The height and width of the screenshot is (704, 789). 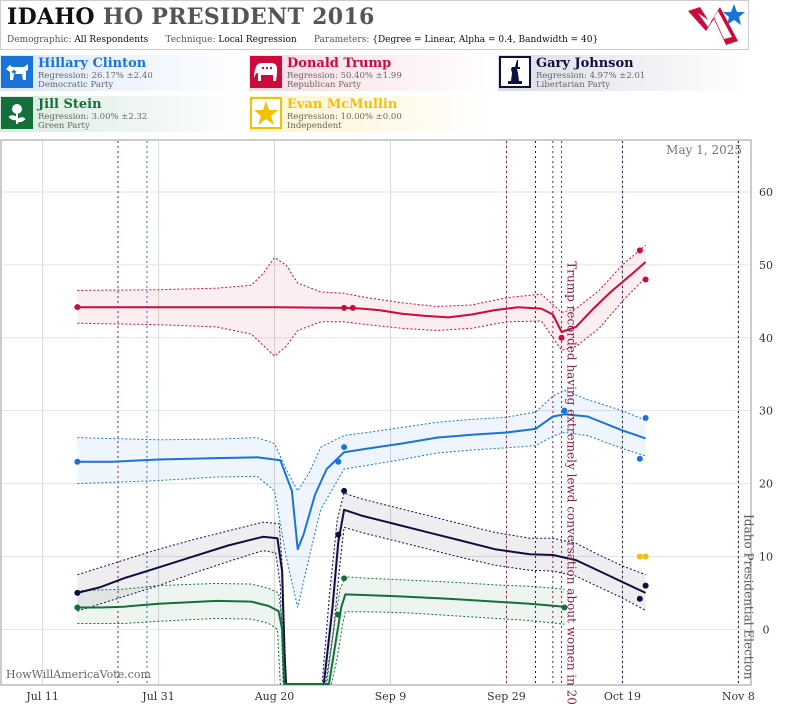 I want to click on band-lower-jill-stein, so click(x=321, y=648).